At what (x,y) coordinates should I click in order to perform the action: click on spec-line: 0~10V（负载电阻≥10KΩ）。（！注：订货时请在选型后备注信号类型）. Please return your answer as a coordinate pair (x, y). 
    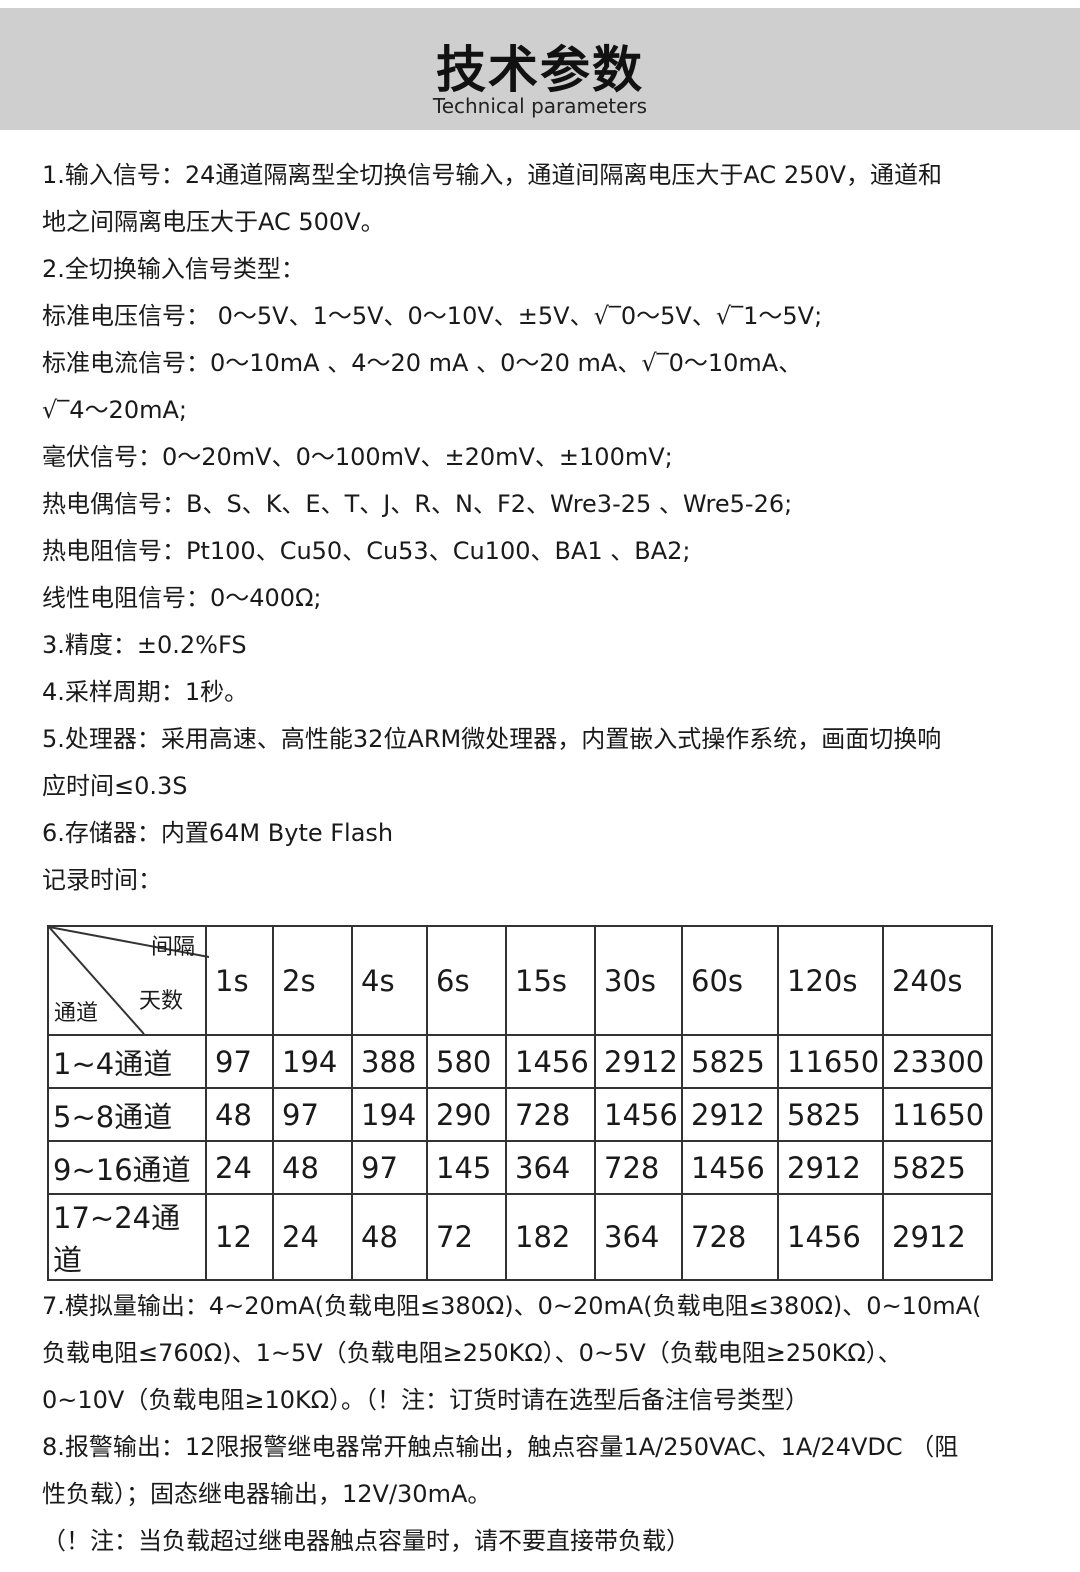
    Looking at the image, I should click on (426, 1400).